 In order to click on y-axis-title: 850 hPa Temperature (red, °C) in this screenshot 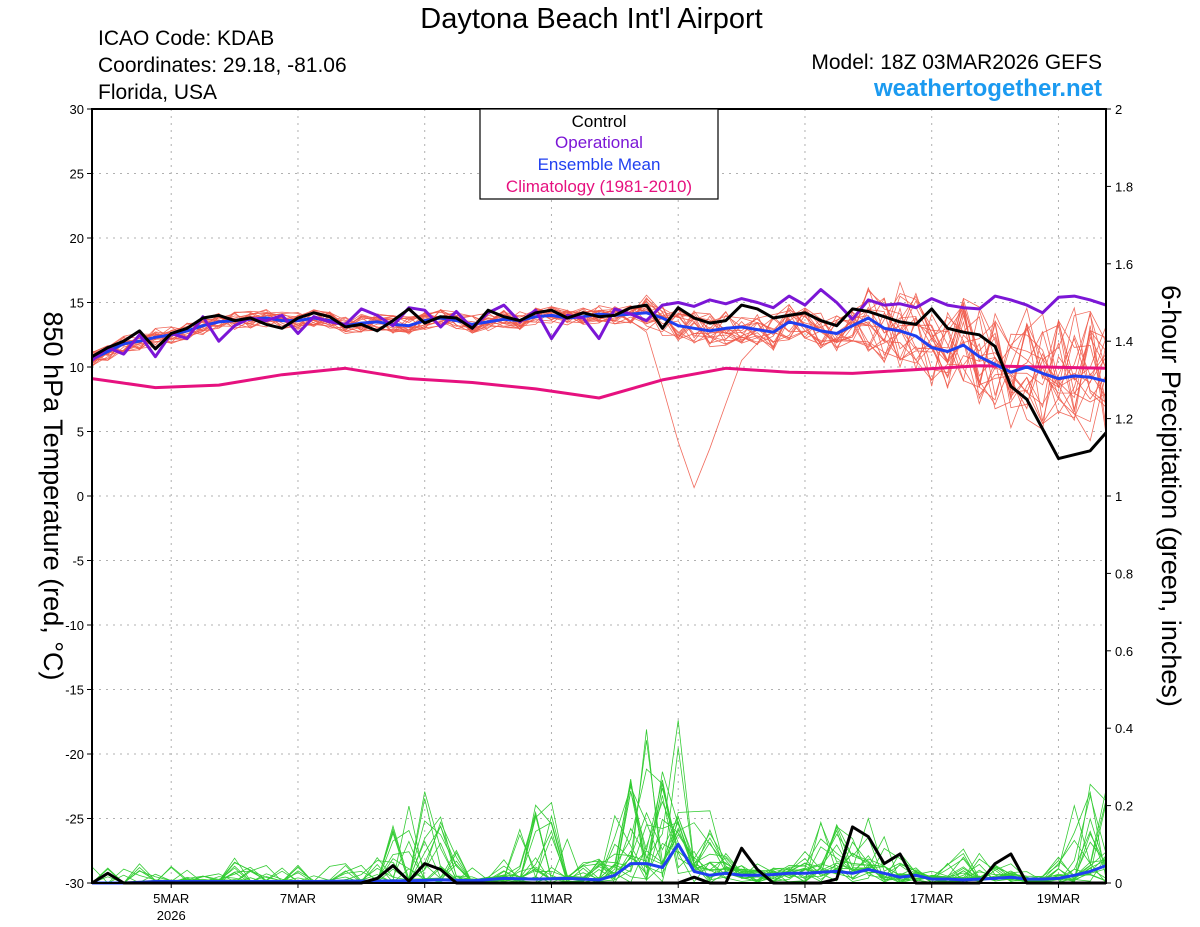, I will do `click(53, 496)`.